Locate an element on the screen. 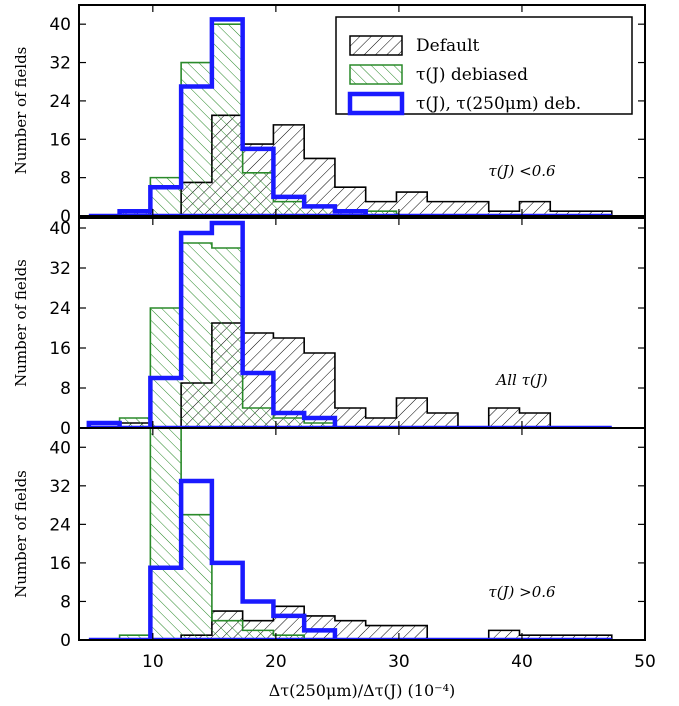  panel-annotation: τ(J) >0.6 is located at coordinates (522, 592).